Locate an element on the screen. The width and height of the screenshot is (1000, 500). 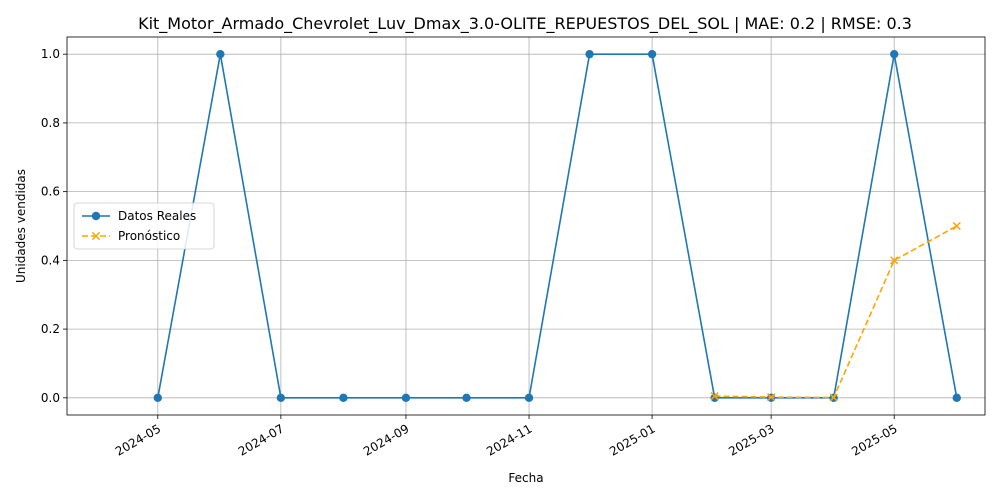
legend-box is located at coordinates (144, 226).